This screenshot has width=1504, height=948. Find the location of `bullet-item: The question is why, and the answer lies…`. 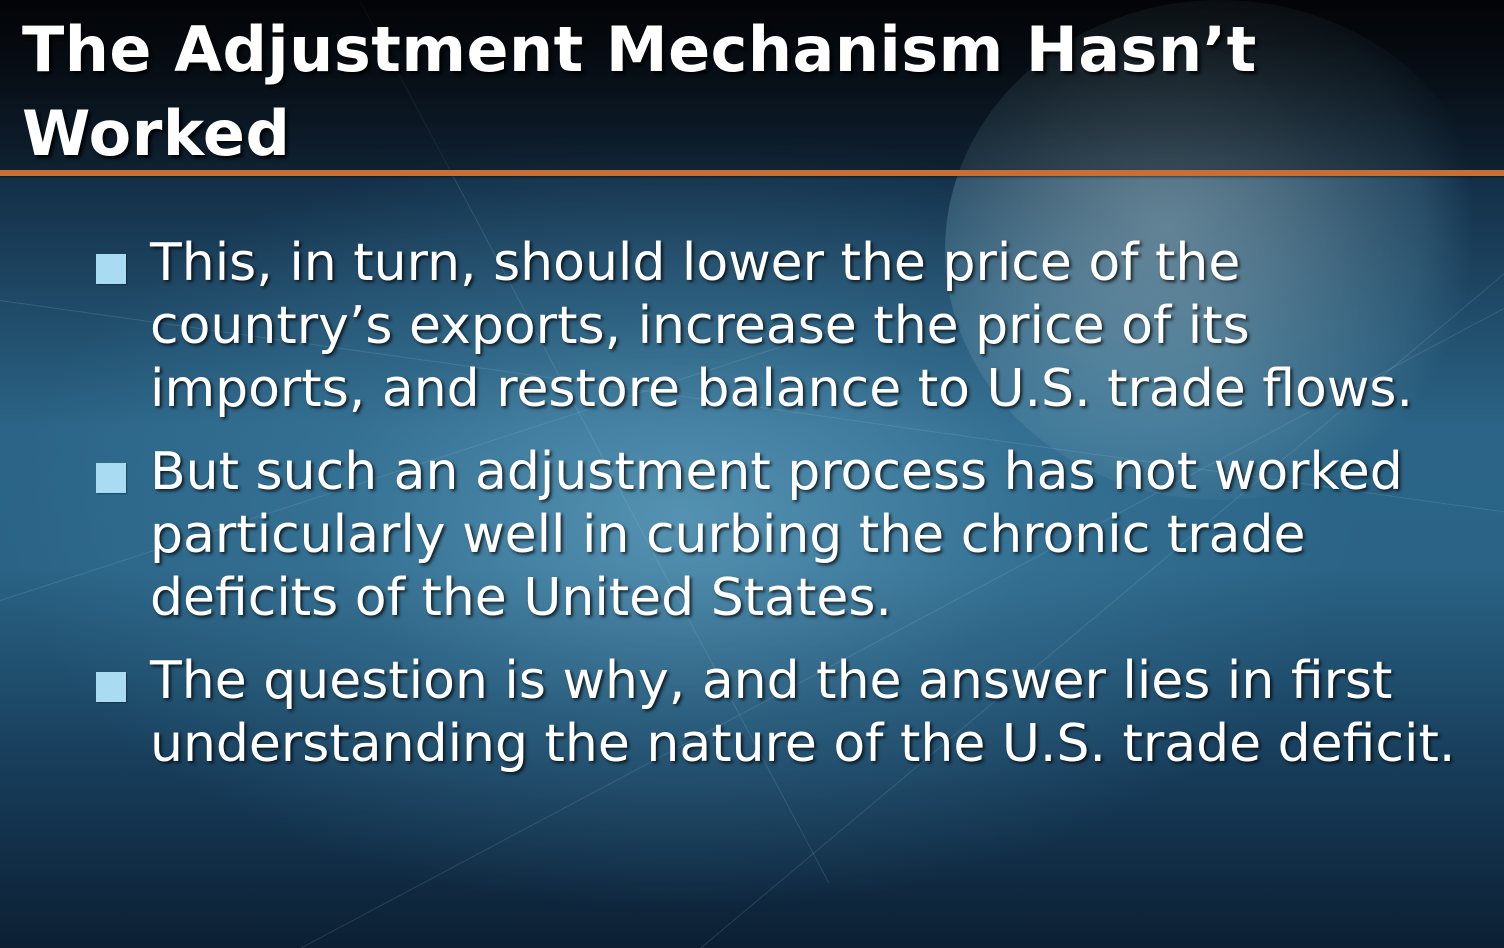

bullet-item: The question is why, and the answer lies… is located at coordinates (776, 713).